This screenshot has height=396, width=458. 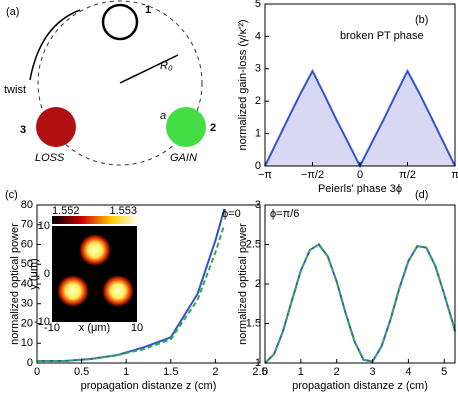 What do you see at coordinates (50, 158) in the screenshot?
I see `loss-label: LOSS` at bounding box center [50, 158].